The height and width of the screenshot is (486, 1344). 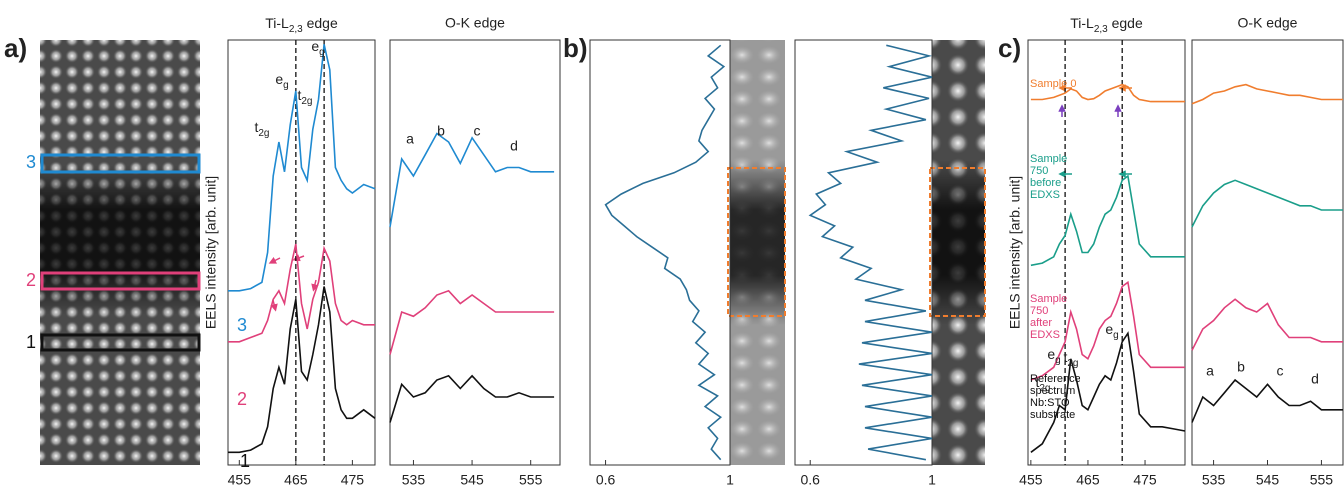 What do you see at coordinates (1049, 317) in the screenshot?
I see `series-label-text: Sample 750 after EDXS` at bounding box center [1049, 317].